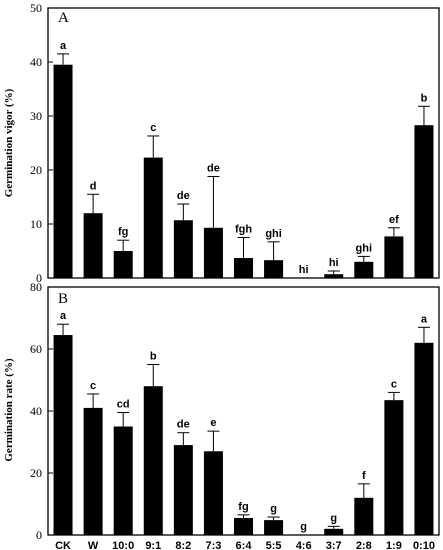  What do you see at coordinates (36, 8) in the screenshot?
I see `y-tick-label: 50` at bounding box center [36, 8].